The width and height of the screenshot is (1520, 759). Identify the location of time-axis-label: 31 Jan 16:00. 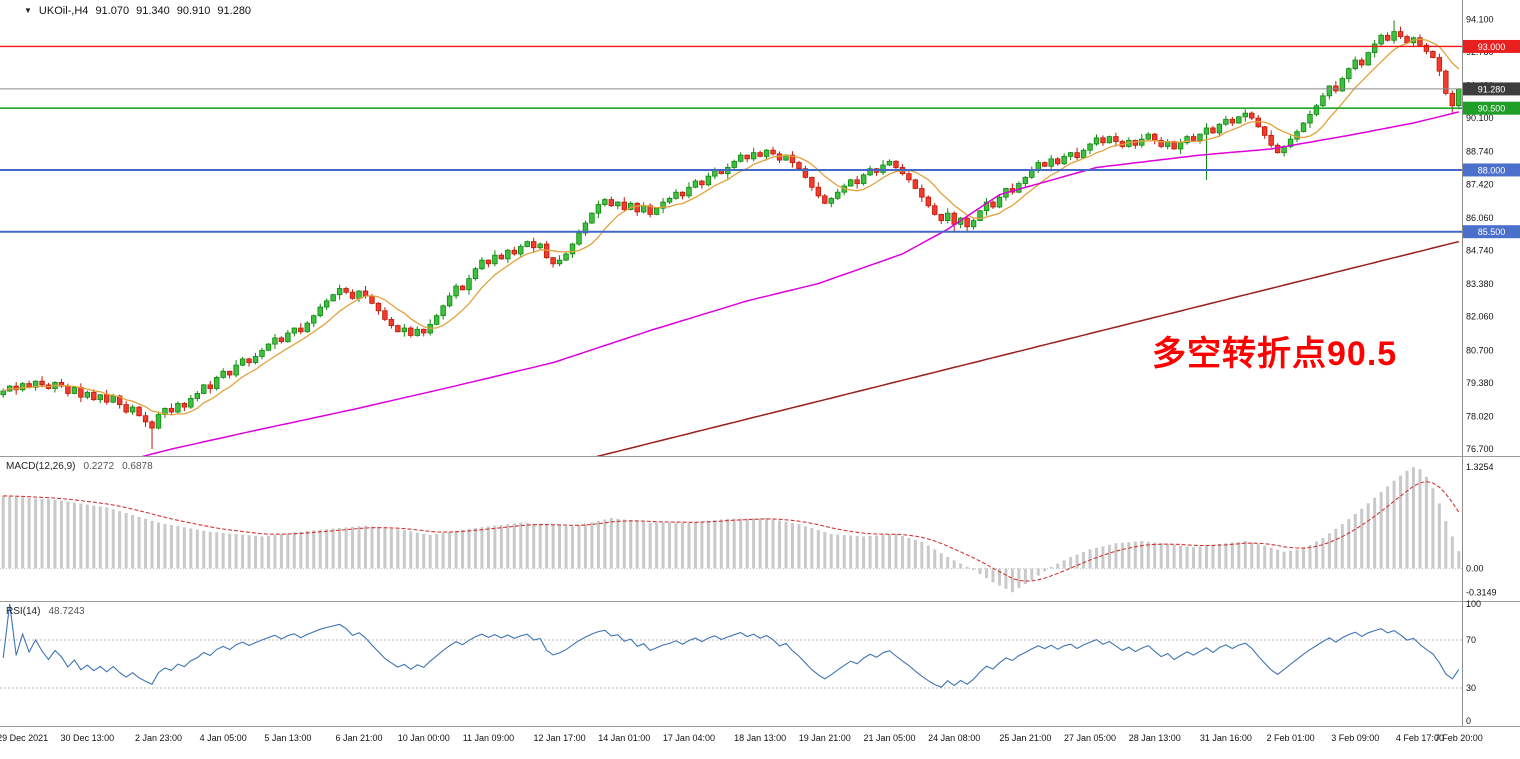
(1226, 738).